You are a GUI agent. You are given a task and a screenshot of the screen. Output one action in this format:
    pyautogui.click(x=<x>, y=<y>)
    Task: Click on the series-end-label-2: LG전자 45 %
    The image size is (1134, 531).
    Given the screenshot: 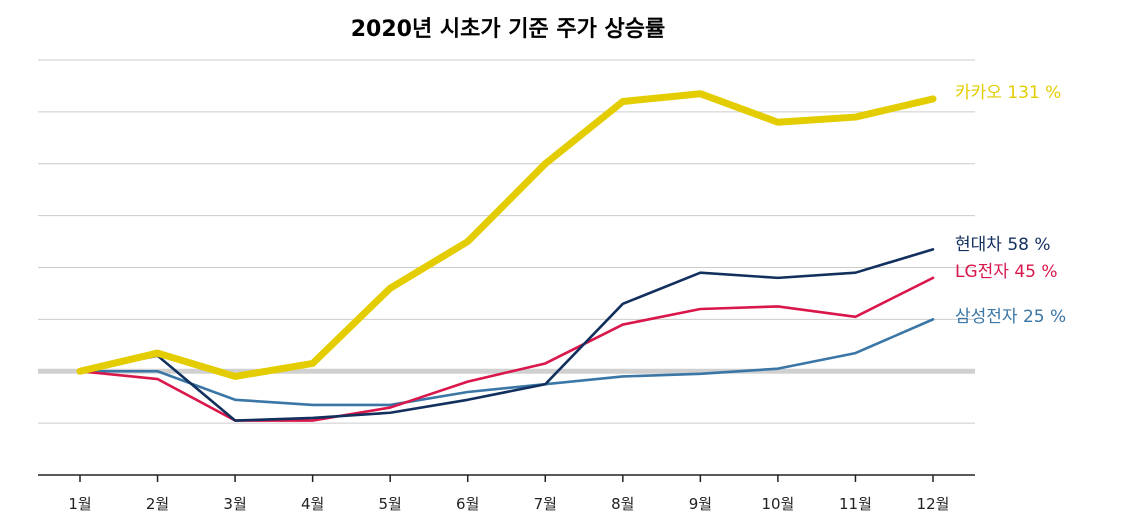 What is the action you would take?
    pyautogui.click(x=1006, y=272)
    